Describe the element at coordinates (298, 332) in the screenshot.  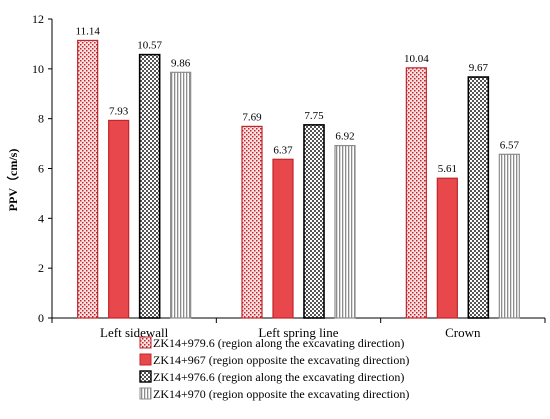
I see `x-category-label: Left spring line` at that location.